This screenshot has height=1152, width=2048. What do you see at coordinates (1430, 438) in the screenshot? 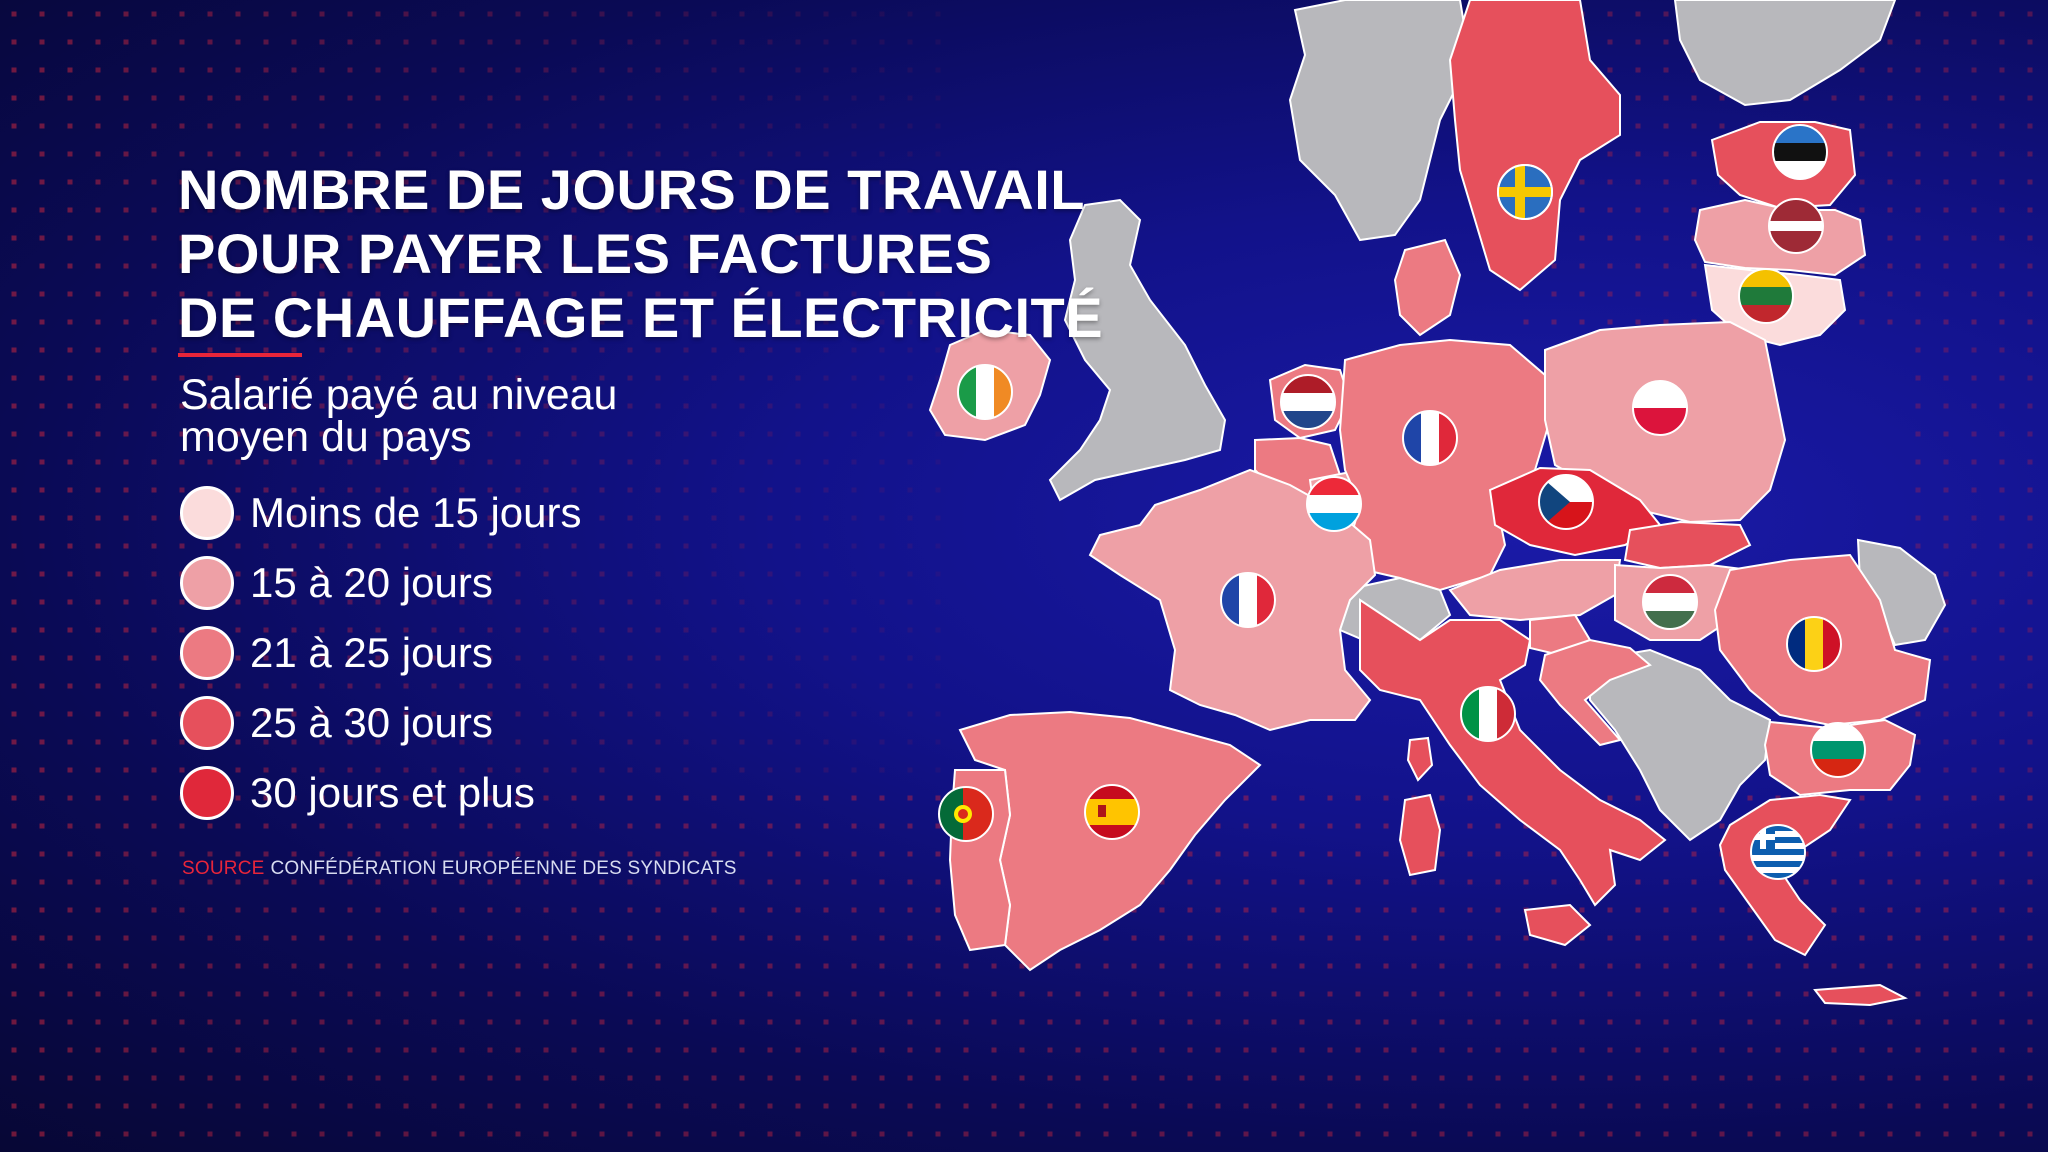
I see `france-flag` at bounding box center [1430, 438].